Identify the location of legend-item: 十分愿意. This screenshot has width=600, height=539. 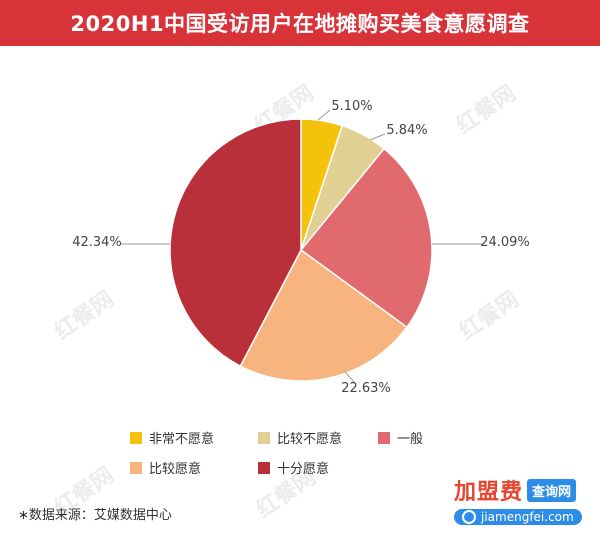
(293, 467).